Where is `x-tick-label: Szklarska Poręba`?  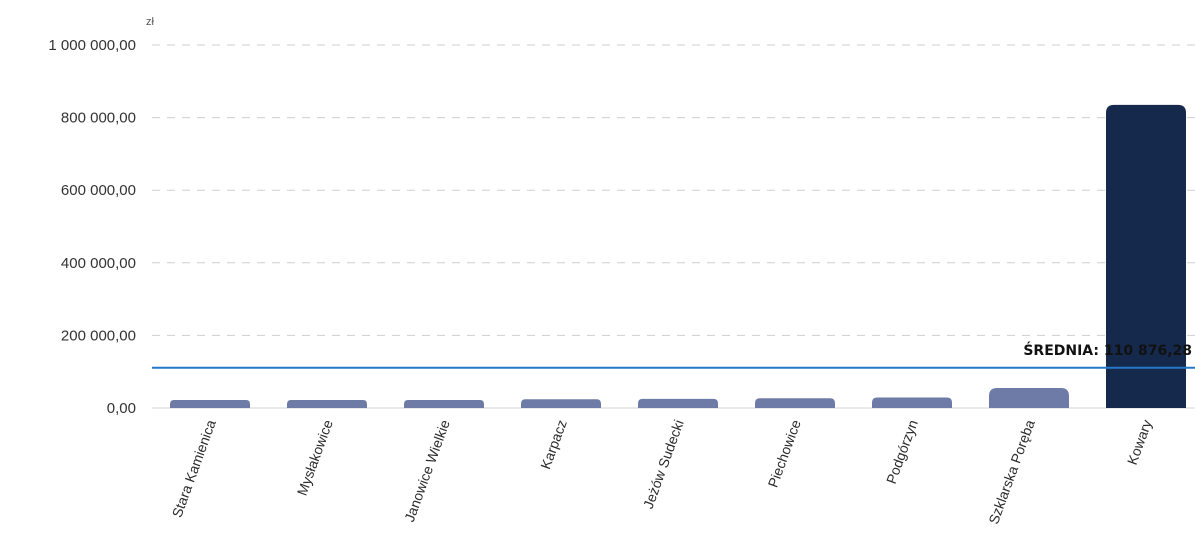 x-tick-label: Szklarska Poręba is located at coordinates (1011, 471).